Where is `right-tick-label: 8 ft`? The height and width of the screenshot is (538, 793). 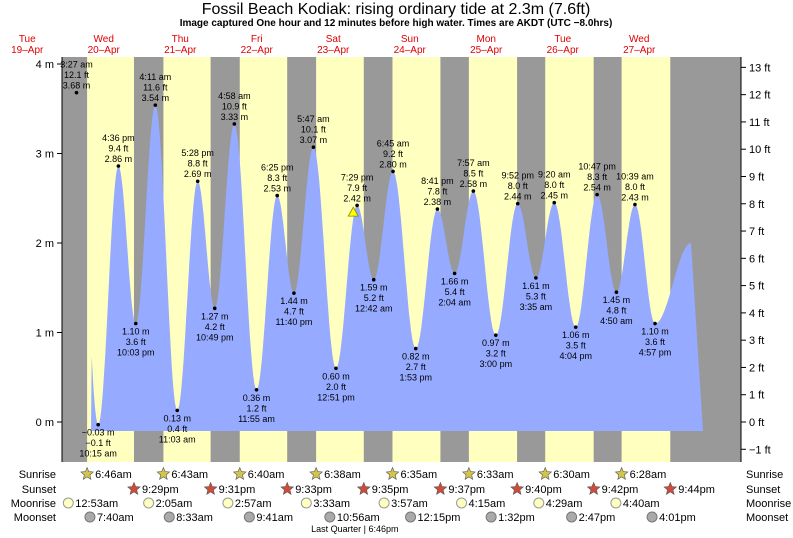
right-tick-label: 8 ft is located at coordinates (756, 205).